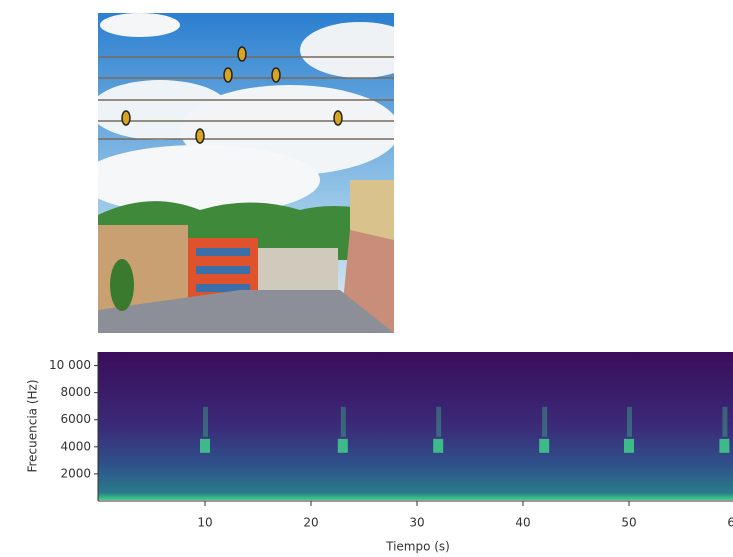 The width and height of the screenshot is (733, 557). Describe the element at coordinates (416, 523) in the screenshot. I see `x-tick-label: 30` at that location.